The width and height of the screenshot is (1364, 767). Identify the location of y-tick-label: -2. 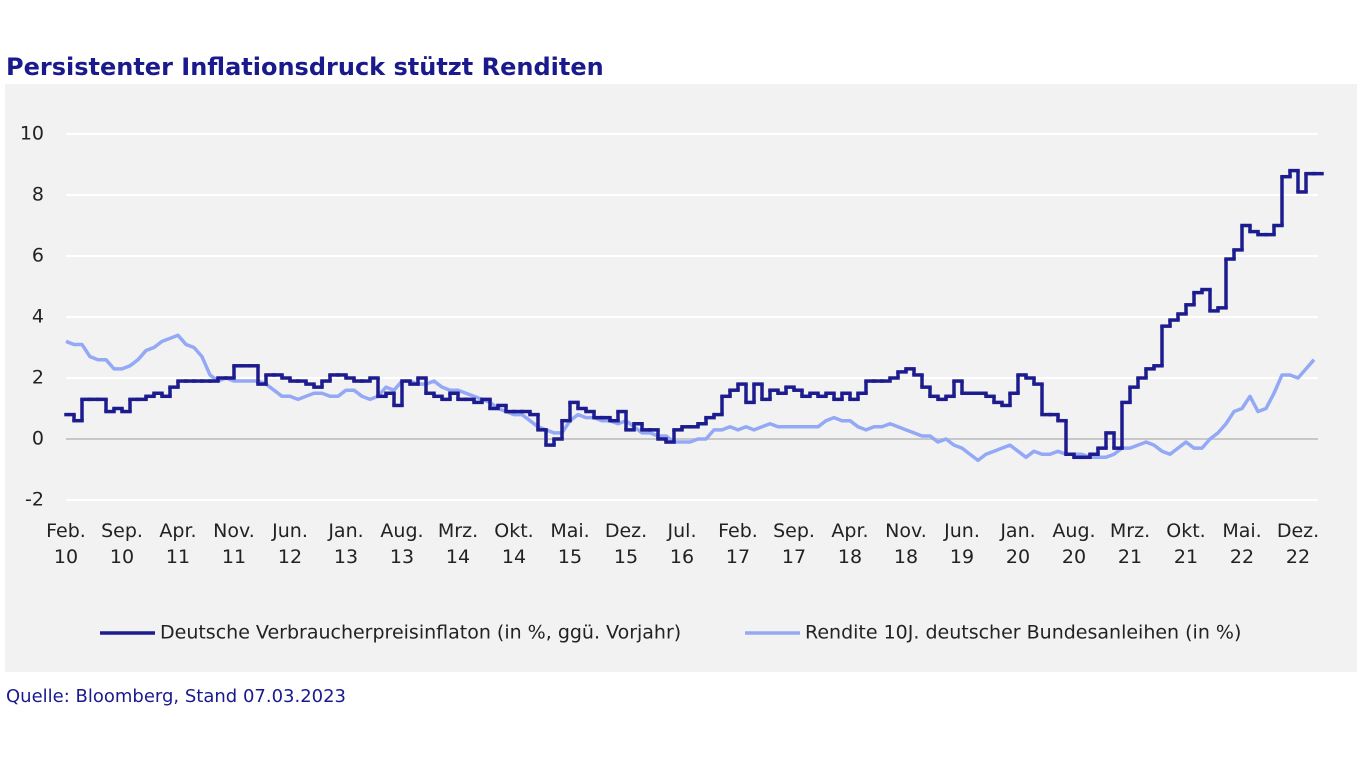
(34, 500).